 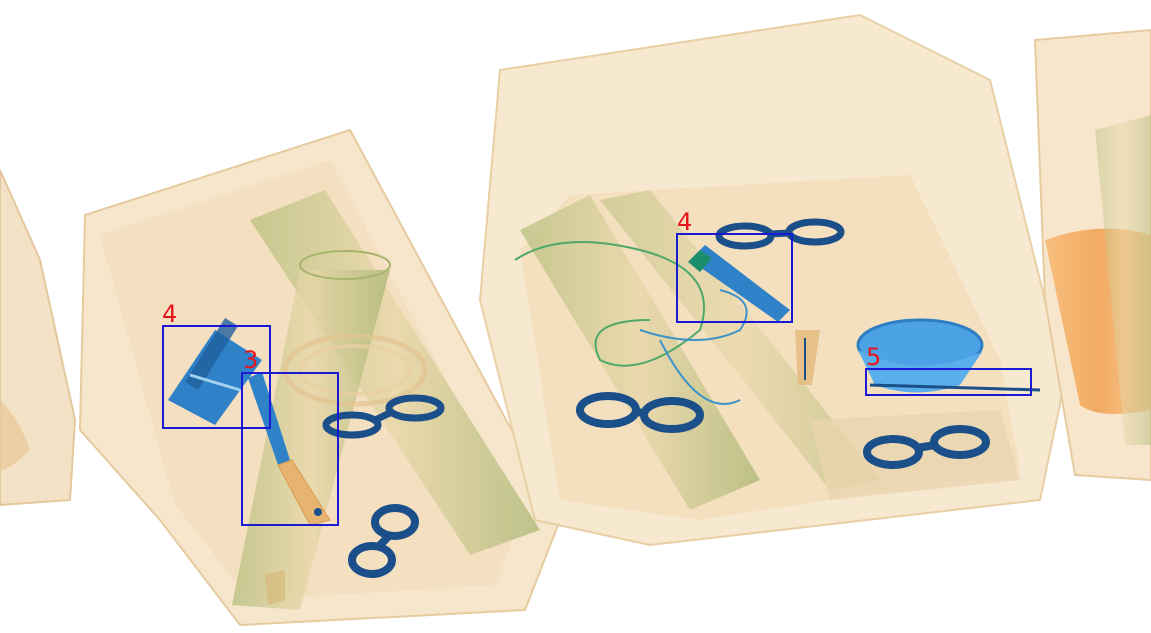 I want to click on detection-label-3: 4, so click(x=685, y=222).